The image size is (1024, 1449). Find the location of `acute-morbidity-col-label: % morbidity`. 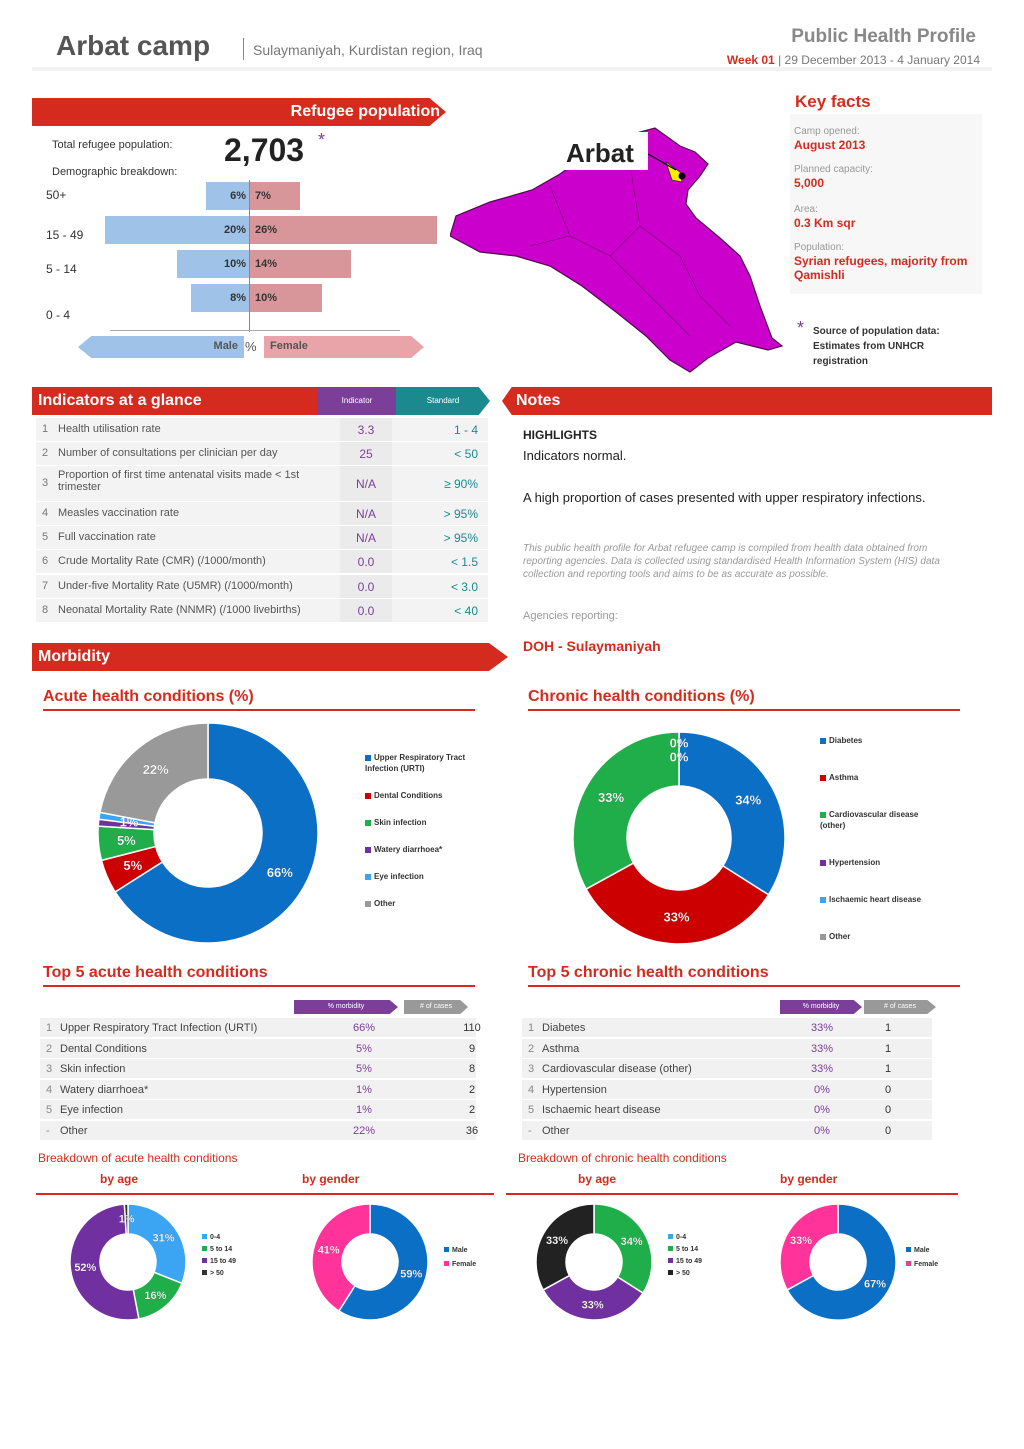

acute-morbidity-col-label: % morbidity is located at coordinates (346, 1006).